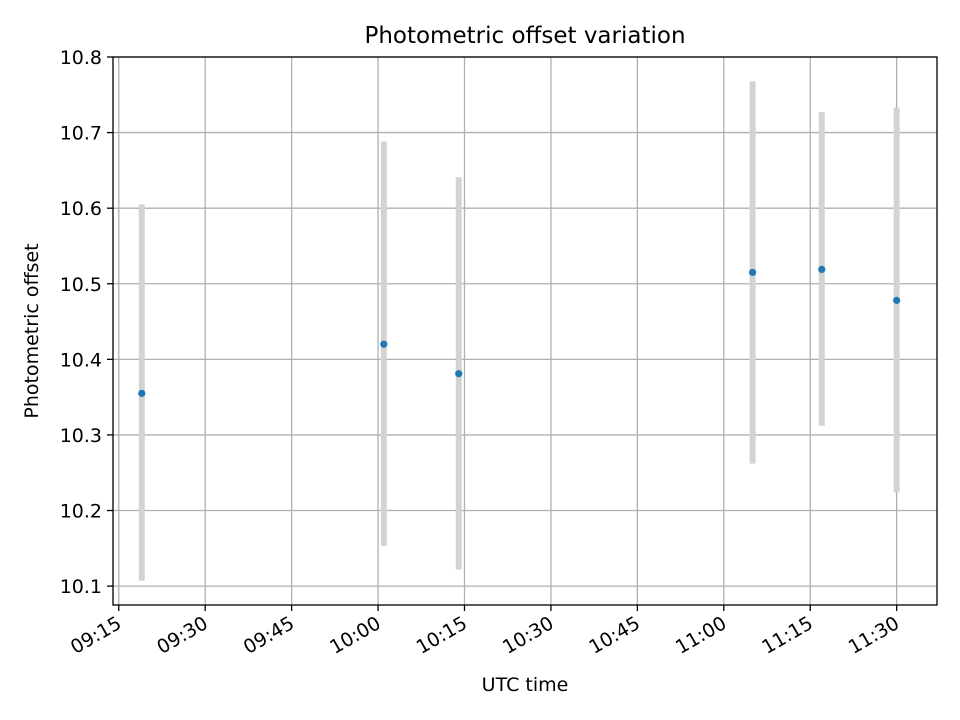 The height and width of the screenshot is (720, 960). Describe the element at coordinates (81, 436) in the screenshot. I see `y-tick-label: 10.3` at that location.